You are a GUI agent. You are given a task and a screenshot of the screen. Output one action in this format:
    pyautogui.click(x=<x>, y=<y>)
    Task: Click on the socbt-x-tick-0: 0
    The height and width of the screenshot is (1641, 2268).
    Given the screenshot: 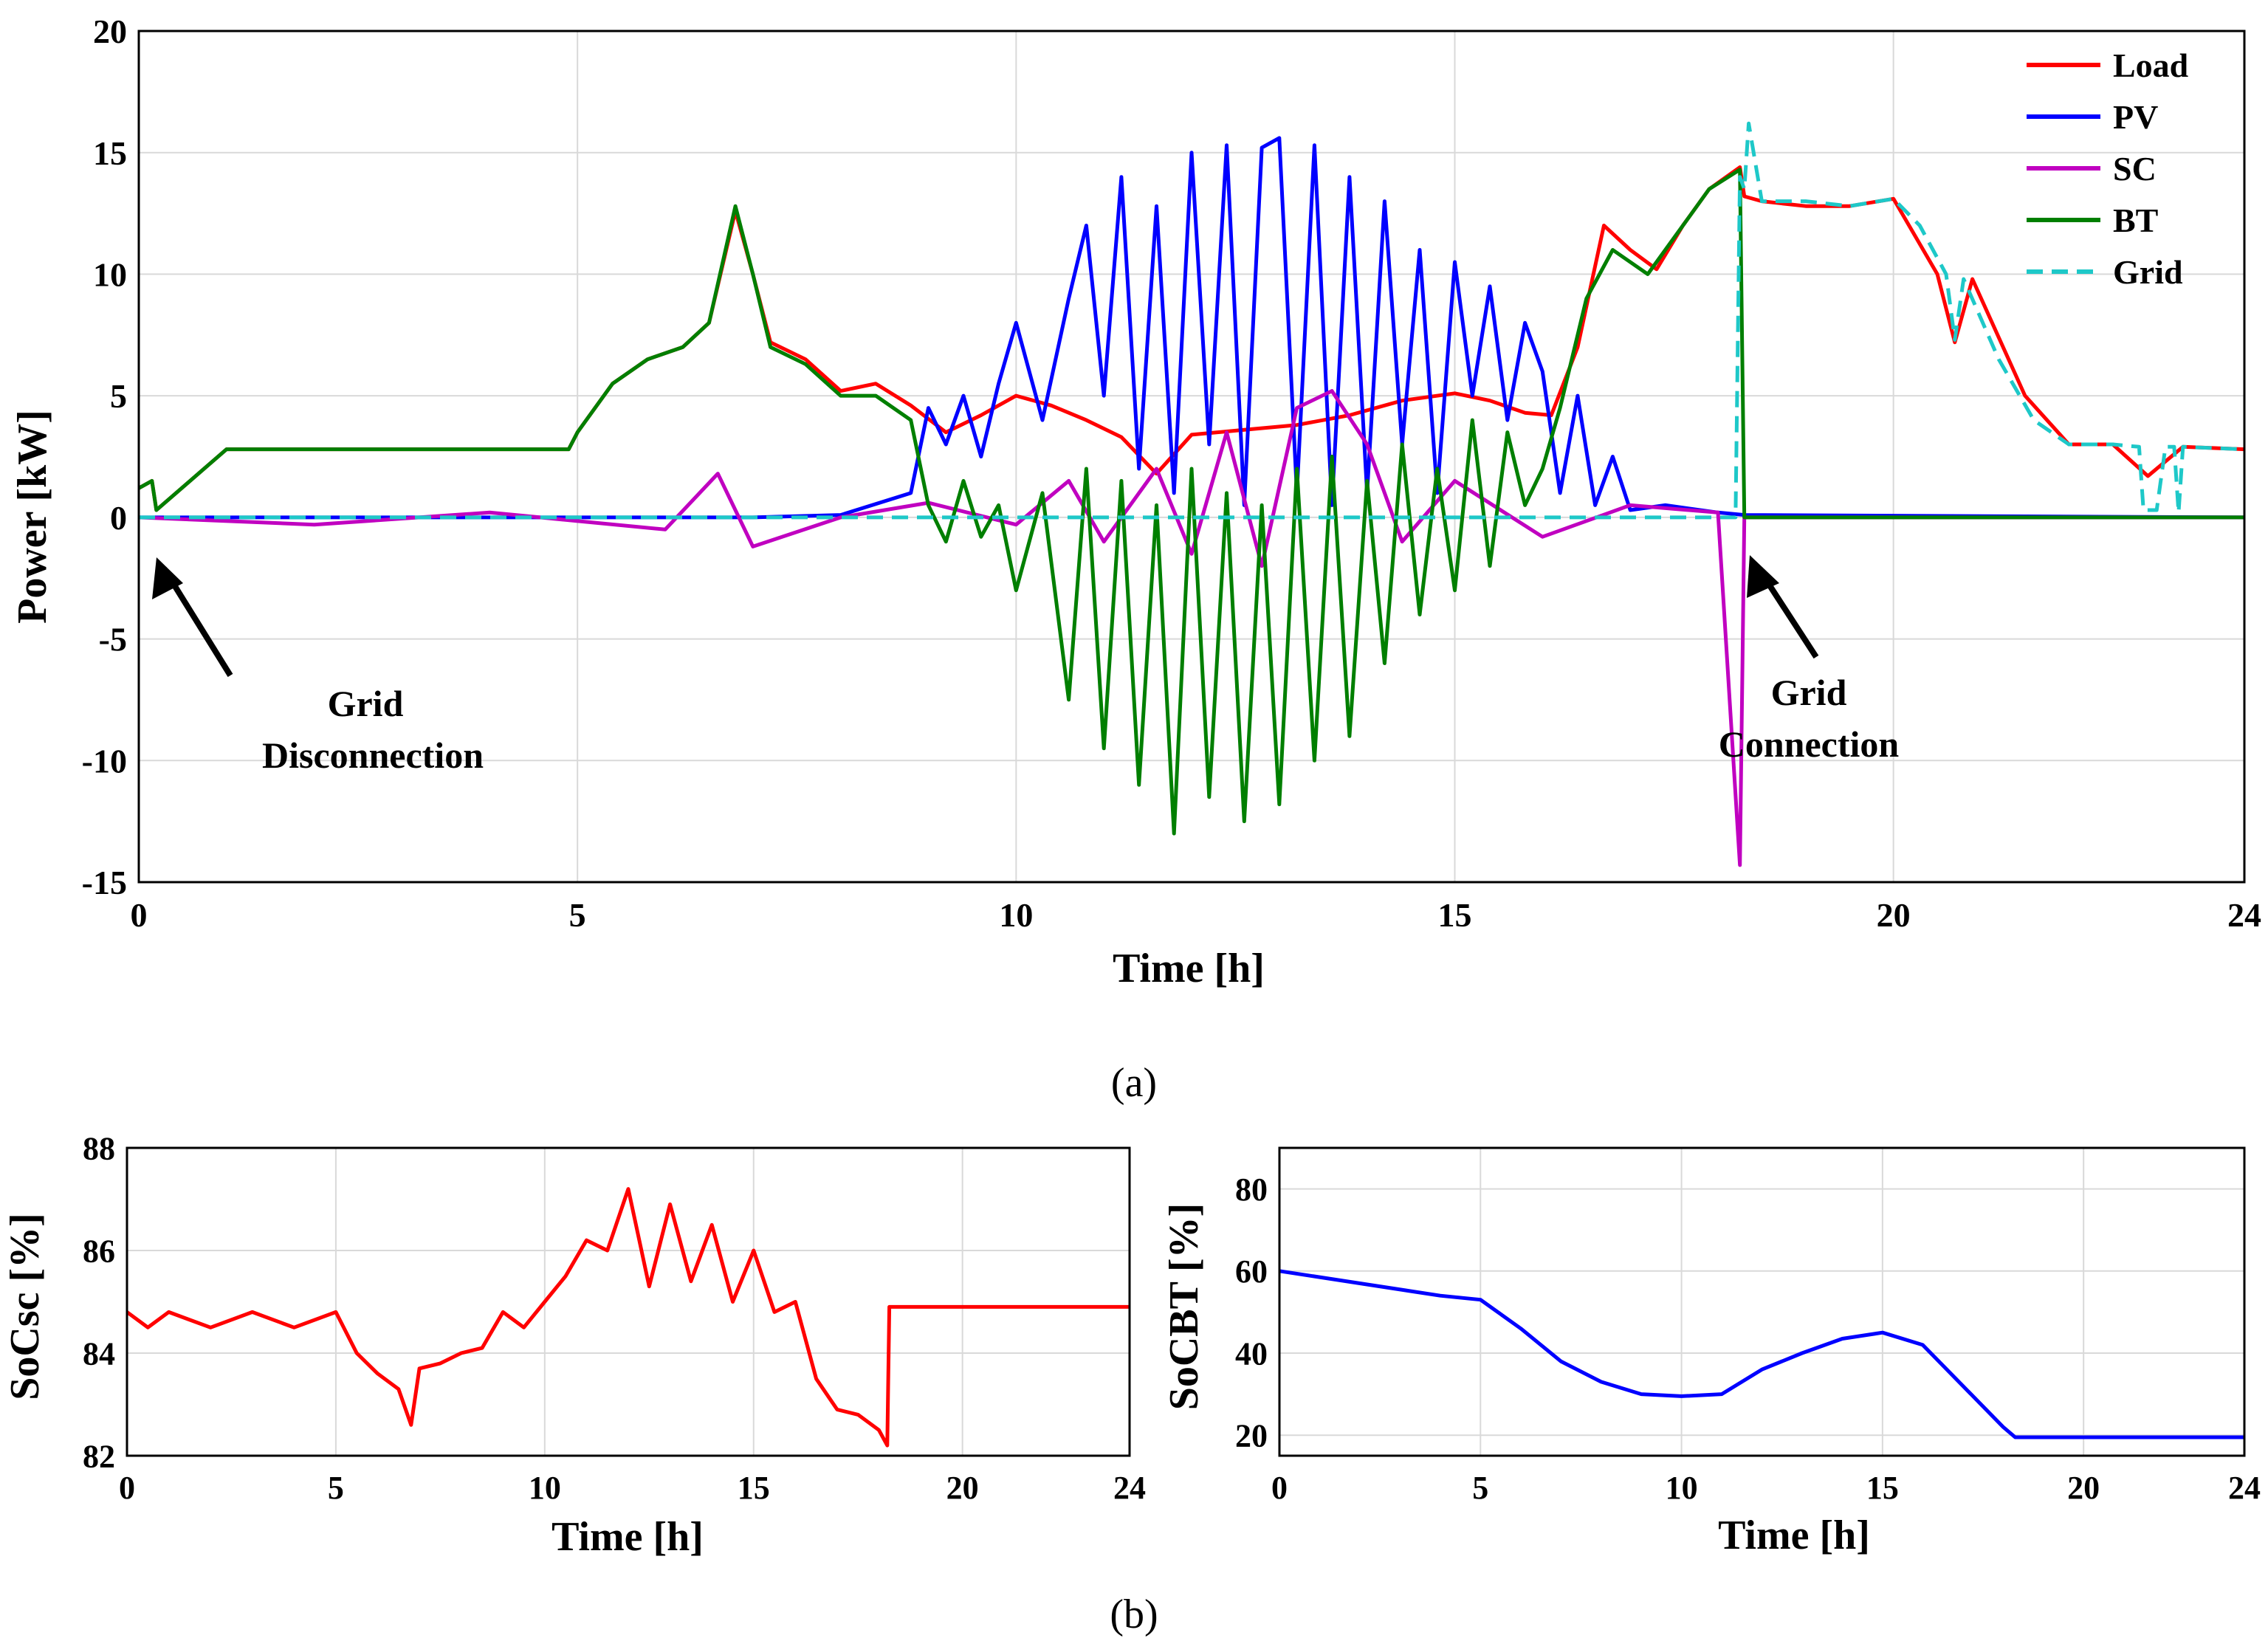 What is the action you would take?
    pyautogui.click(x=1279, y=1488)
    